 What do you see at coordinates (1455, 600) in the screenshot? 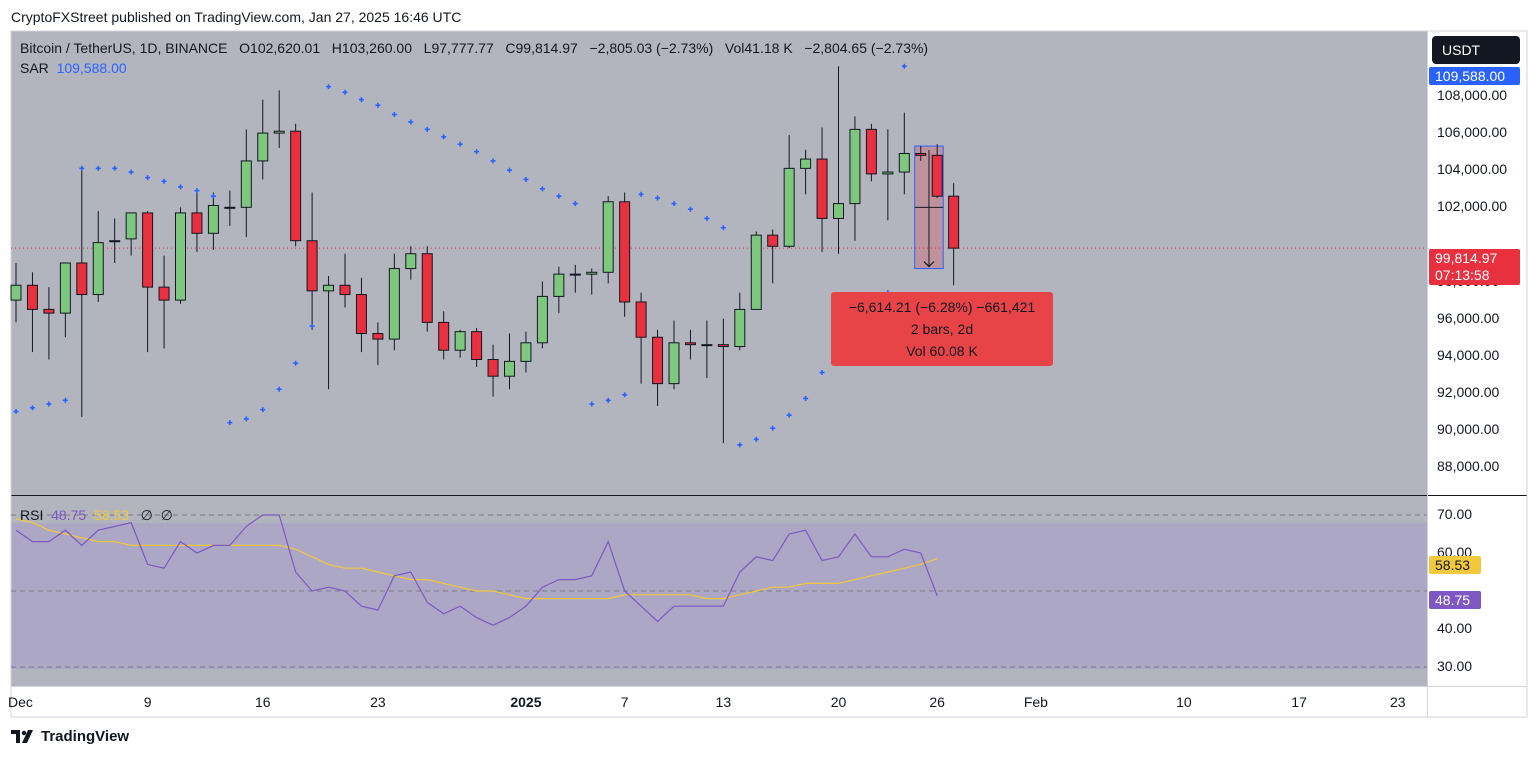
I see `rsi-tag: 48.75` at bounding box center [1455, 600].